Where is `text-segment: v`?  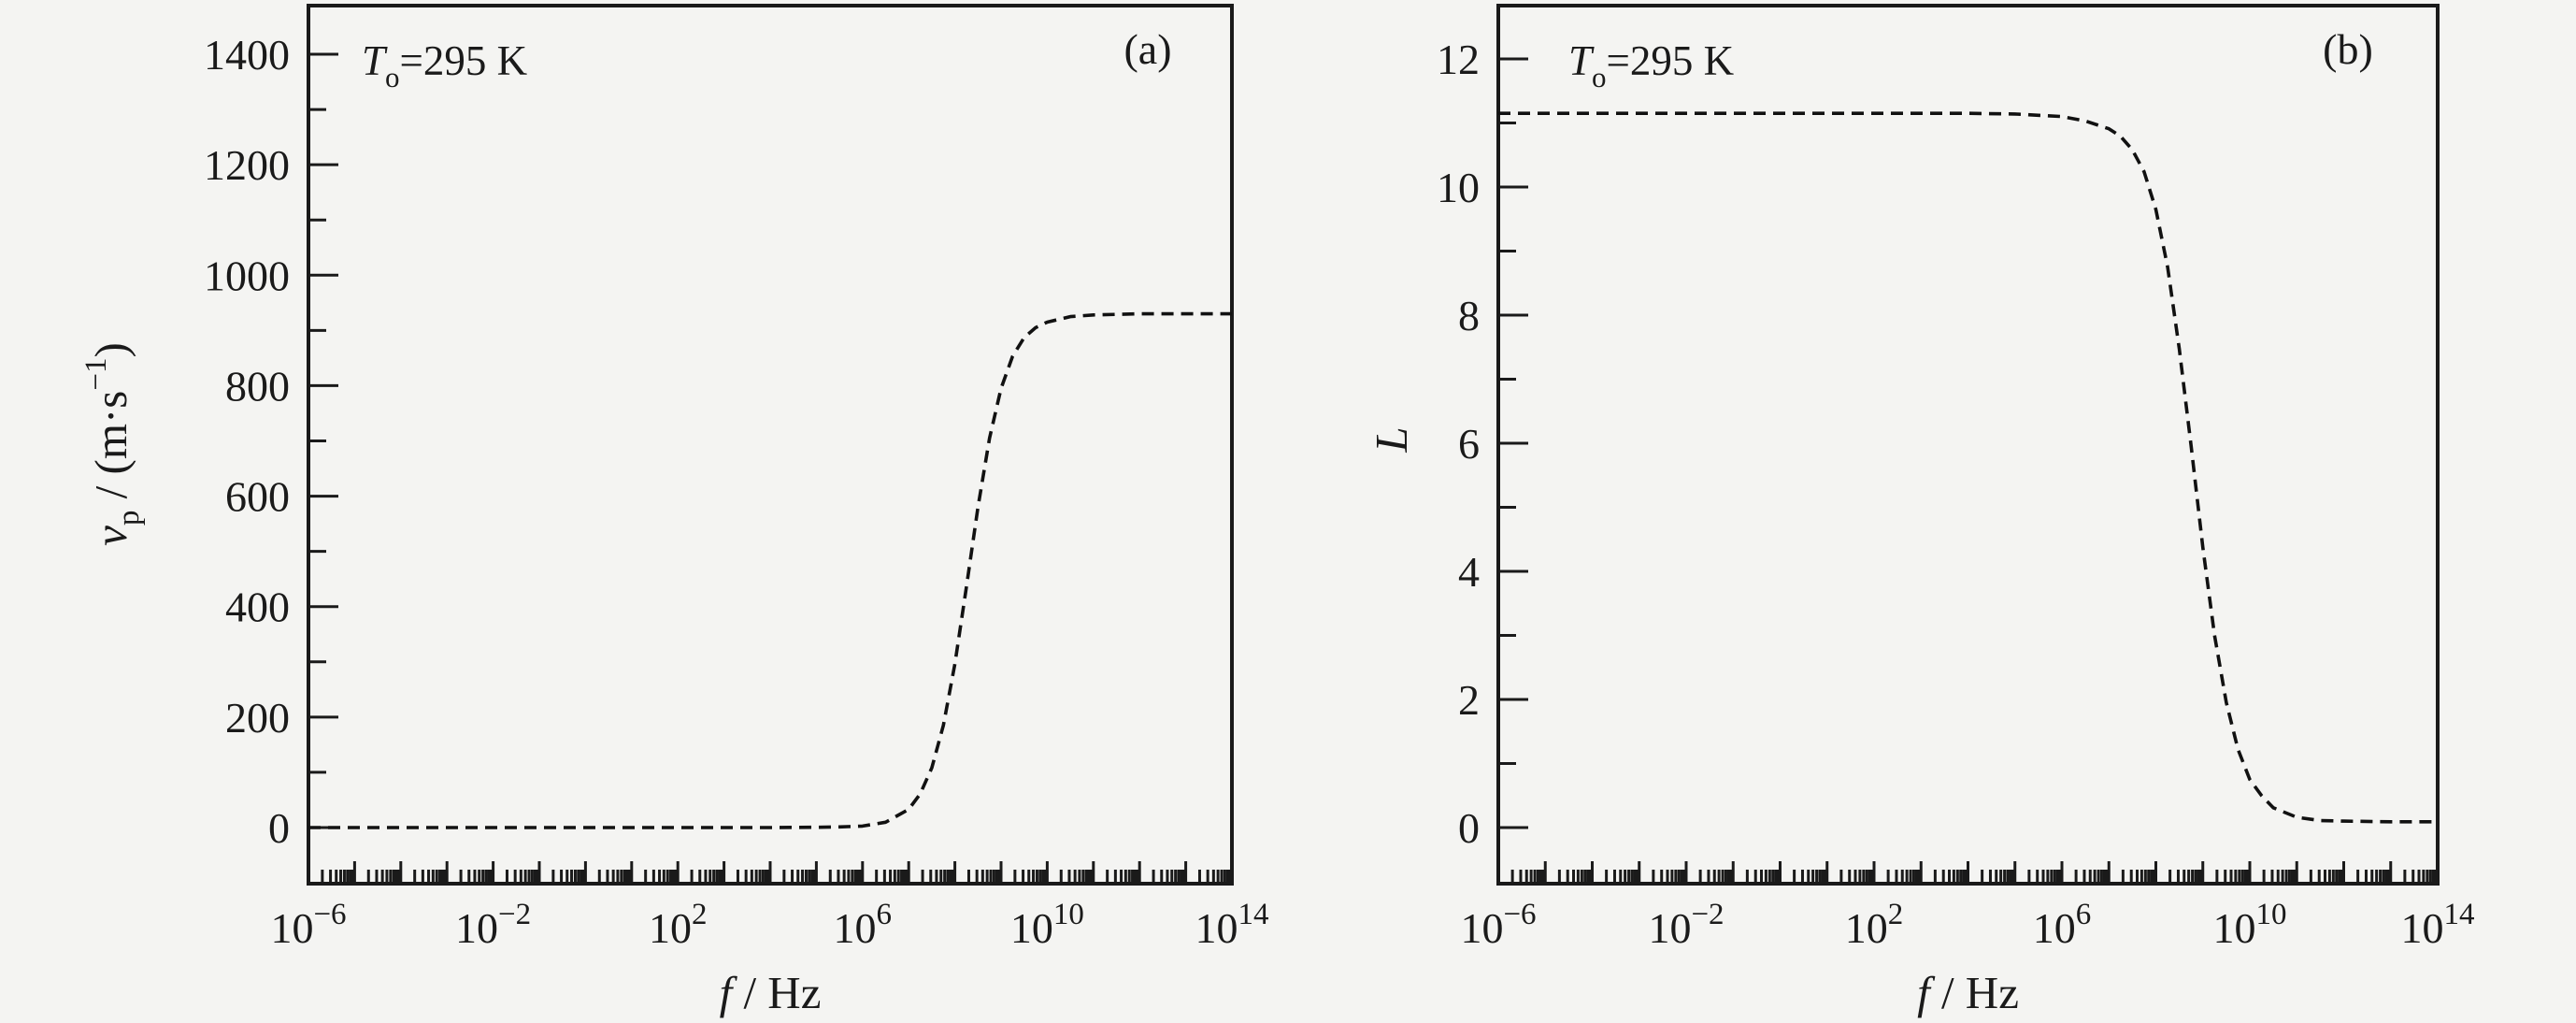 text-segment: v is located at coordinates (110, 536).